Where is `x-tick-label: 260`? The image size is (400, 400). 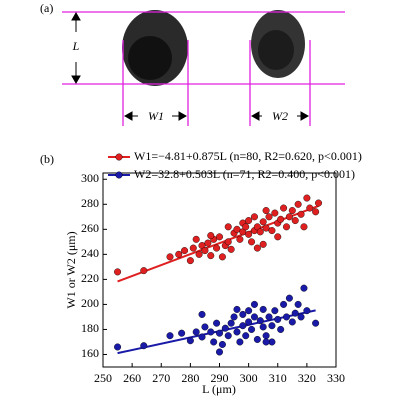
x-tick-label: 260 is located at coordinates (132, 378).